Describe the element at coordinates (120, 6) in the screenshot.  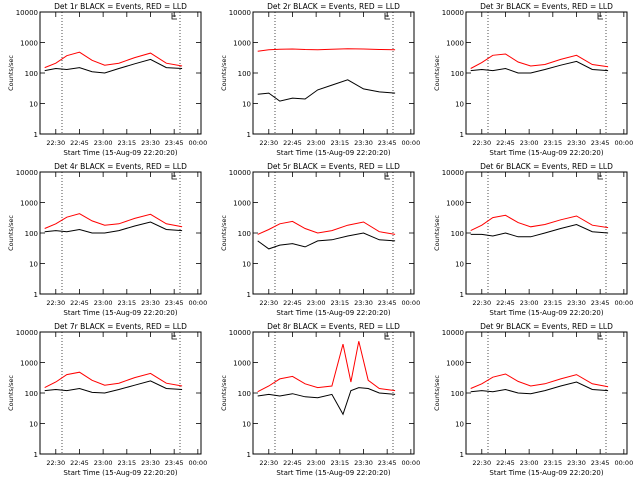
I see `panel-title: Det 1r BLACK = Events, RED = LLD` at that location.